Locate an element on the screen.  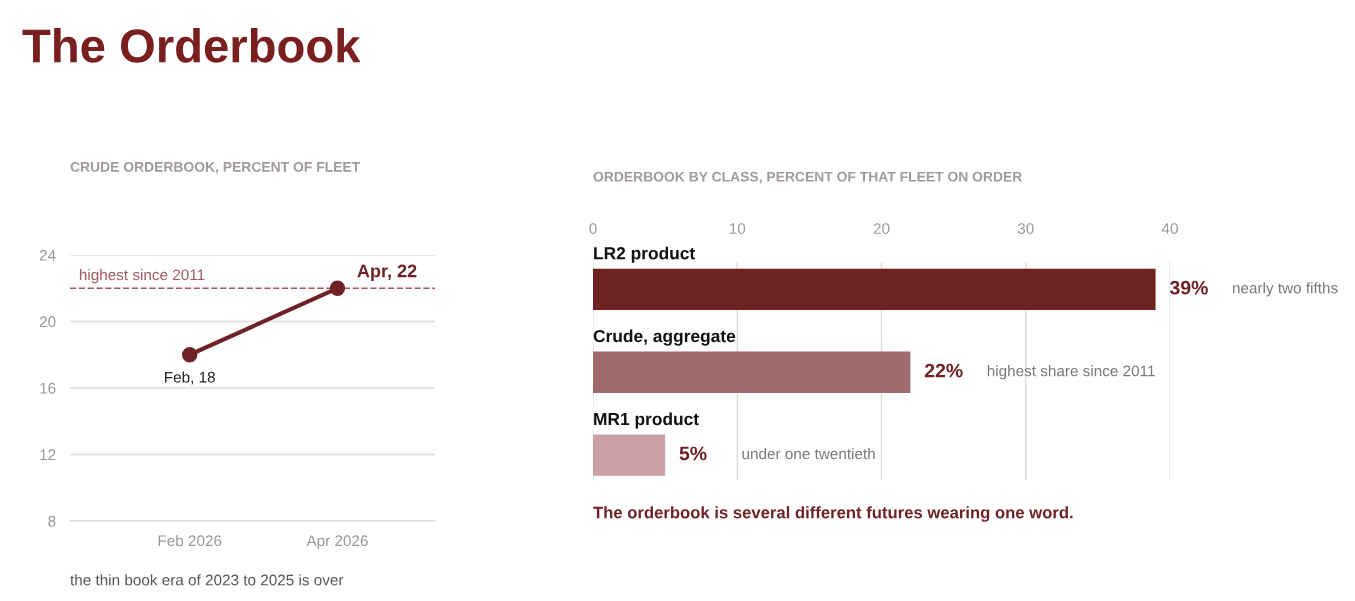
y-tick-label: 8 is located at coordinates (52, 521).